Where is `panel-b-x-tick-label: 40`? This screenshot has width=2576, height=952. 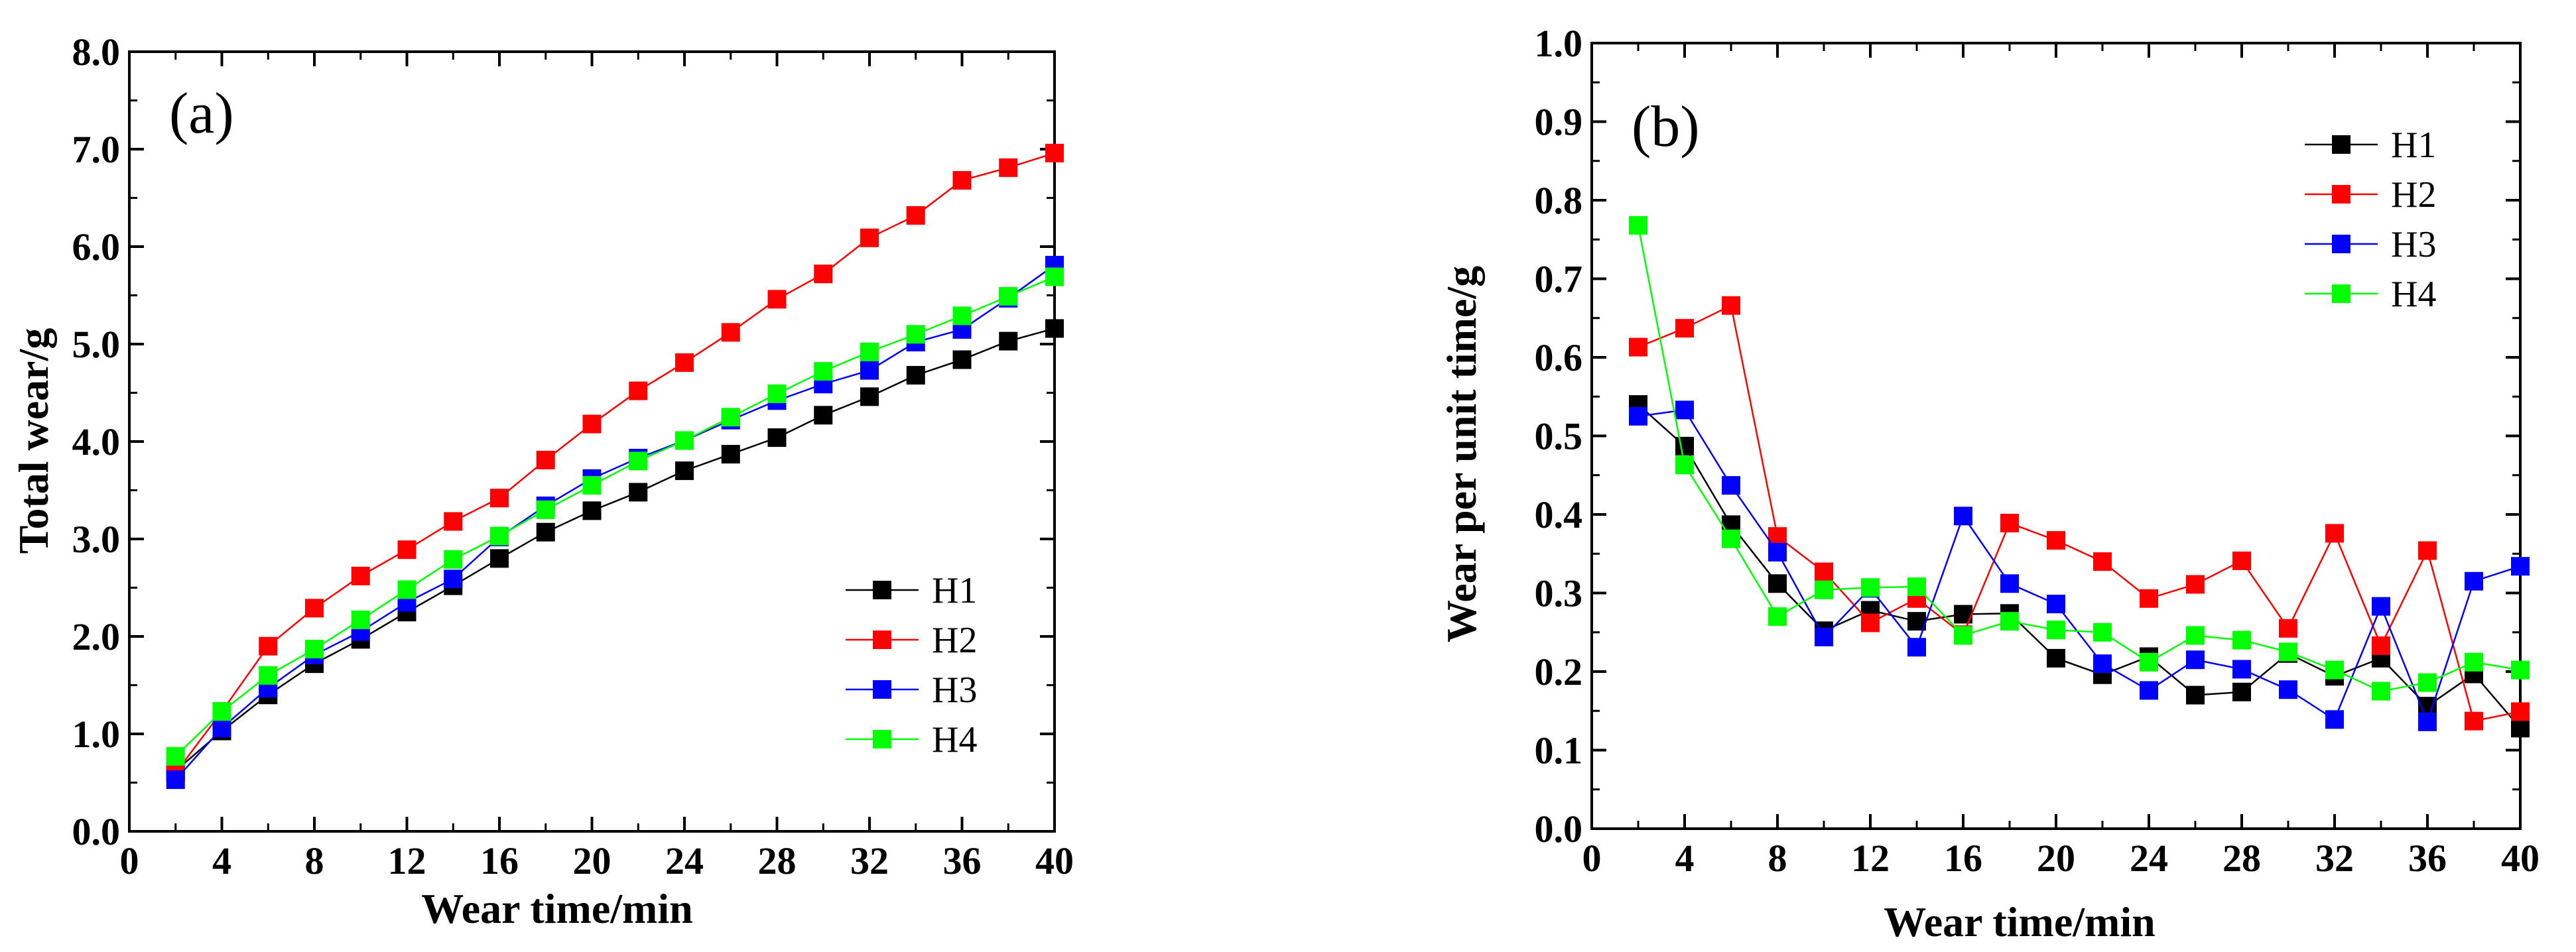 panel-b-x-tick-label: 40 is located at coordinates (2521, 858).